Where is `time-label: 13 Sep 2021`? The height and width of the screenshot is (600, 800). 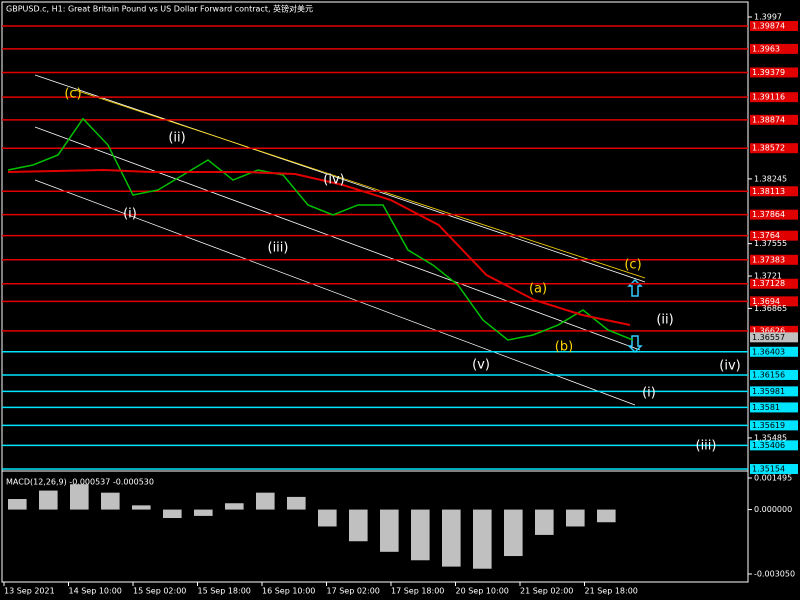 time-label: 13 Sep 2021 is located at coordinates (29, 591).